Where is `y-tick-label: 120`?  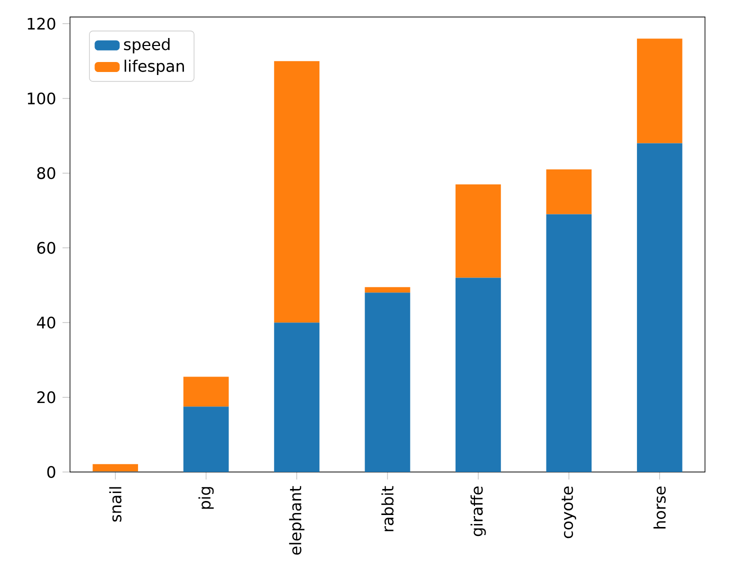 y-tick-label: 120 is located at coordinates (42, 24).